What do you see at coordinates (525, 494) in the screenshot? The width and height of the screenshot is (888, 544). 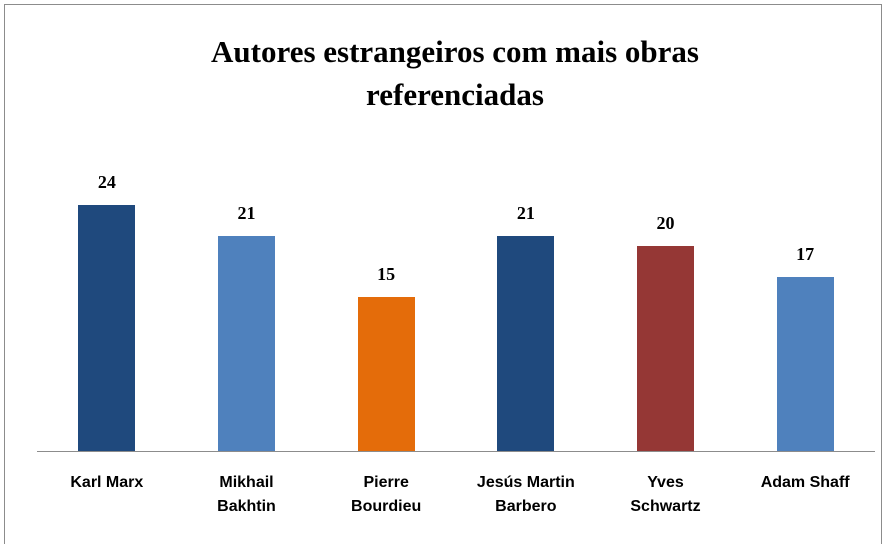 I see `x-tick-label: Jesús Martin Barbero` at bounding box center [525, 494].